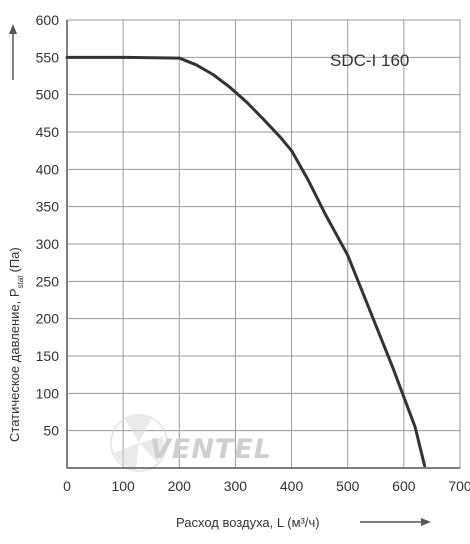 This screenshot has width=470, height=544. Describe the element at coordinates (48, 281) in the screenshot. I see `y-tick-label: 250` at that location.